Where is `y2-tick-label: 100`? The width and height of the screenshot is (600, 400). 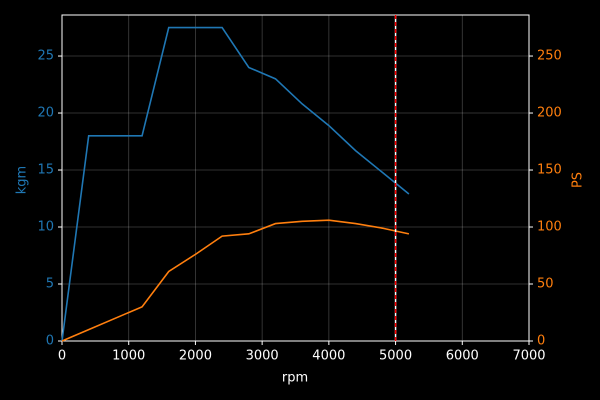 y2-tick-label: 100 is located at coordinates (549, 227).